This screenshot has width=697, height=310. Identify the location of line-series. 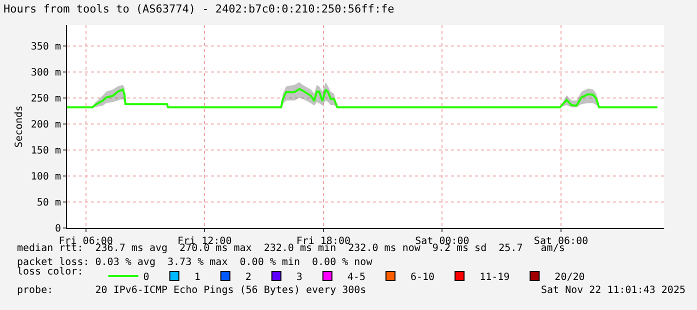
(362, 98).